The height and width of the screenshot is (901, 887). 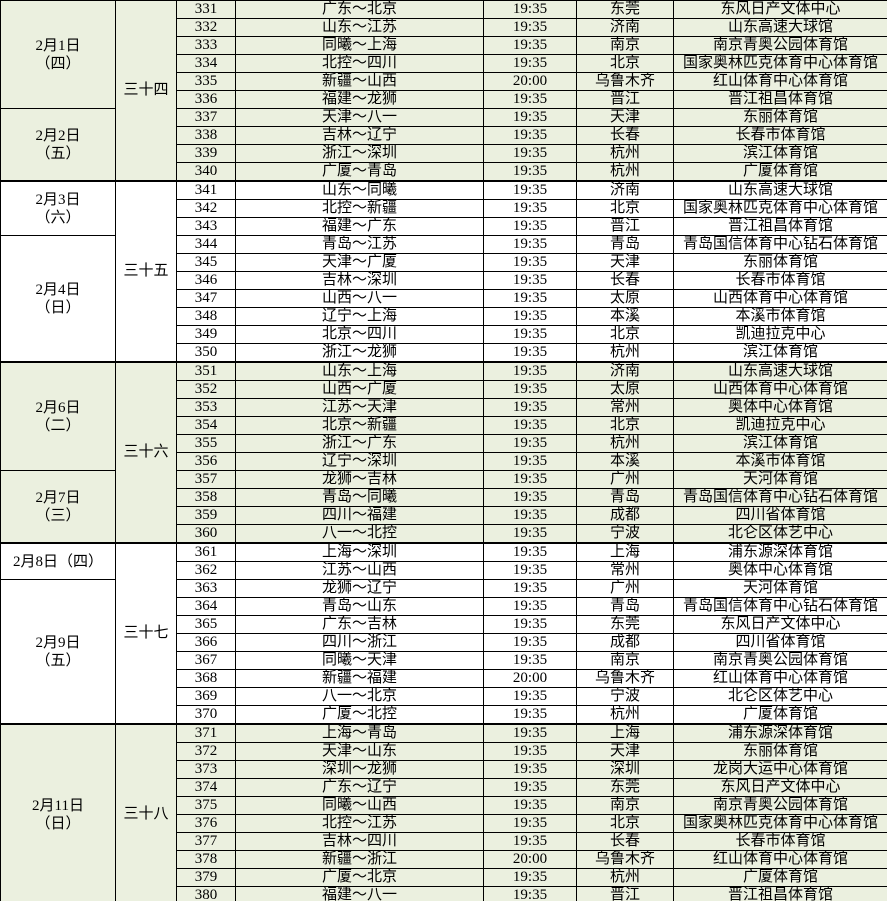 I want to click on venue-cell: 北仑区体艺中心, so click(x=780, y=534).